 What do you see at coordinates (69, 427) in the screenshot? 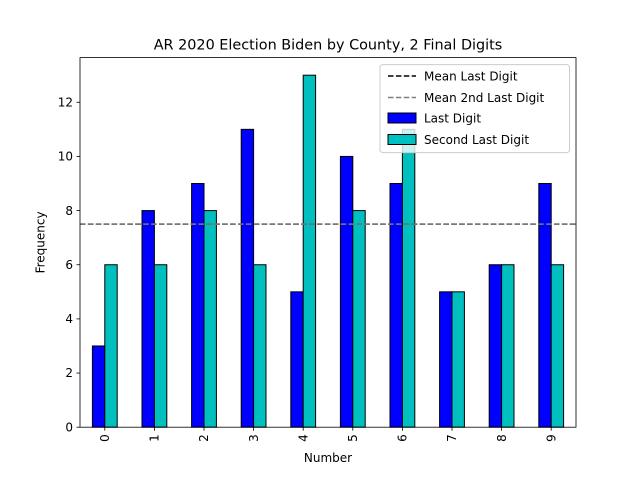
I see `y-tick-label: 0` at bounding box center [69, 427].